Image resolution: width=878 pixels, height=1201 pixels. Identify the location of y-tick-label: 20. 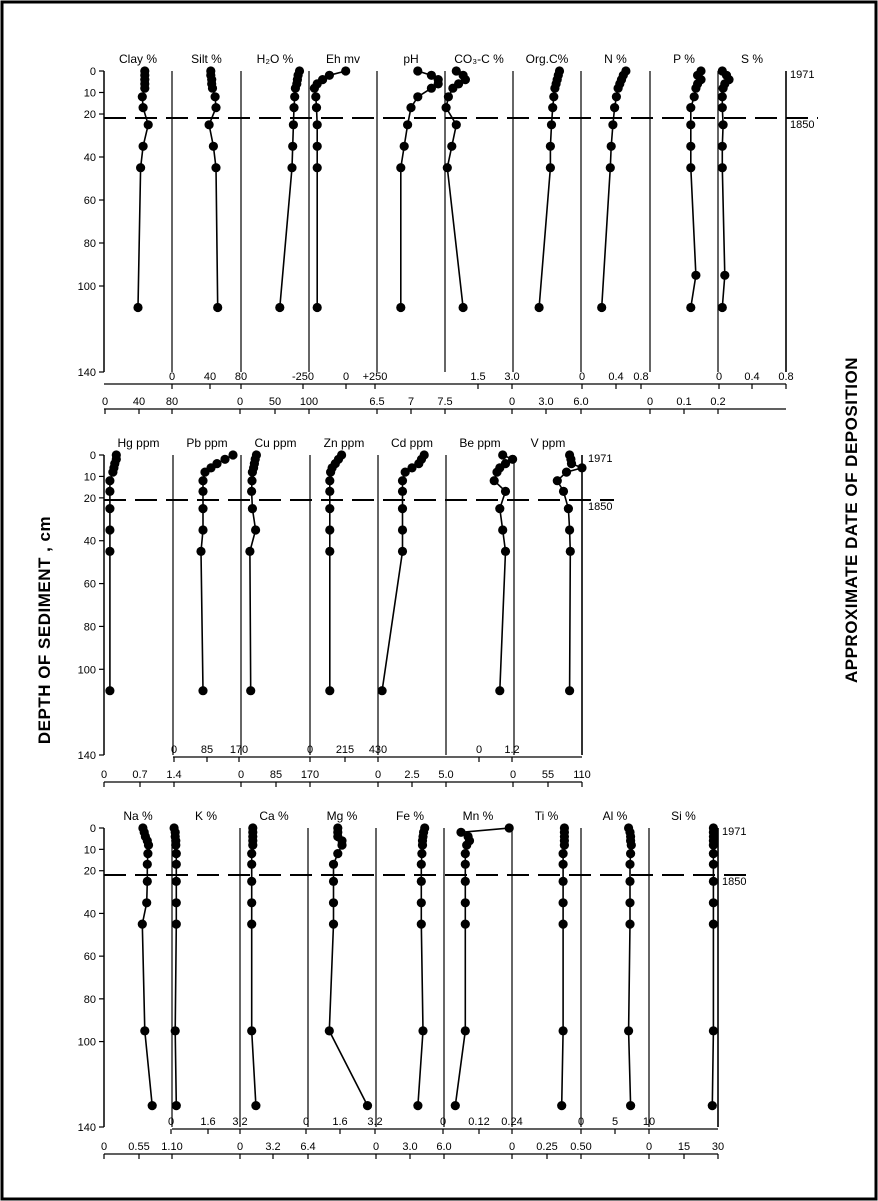
(90, 115).